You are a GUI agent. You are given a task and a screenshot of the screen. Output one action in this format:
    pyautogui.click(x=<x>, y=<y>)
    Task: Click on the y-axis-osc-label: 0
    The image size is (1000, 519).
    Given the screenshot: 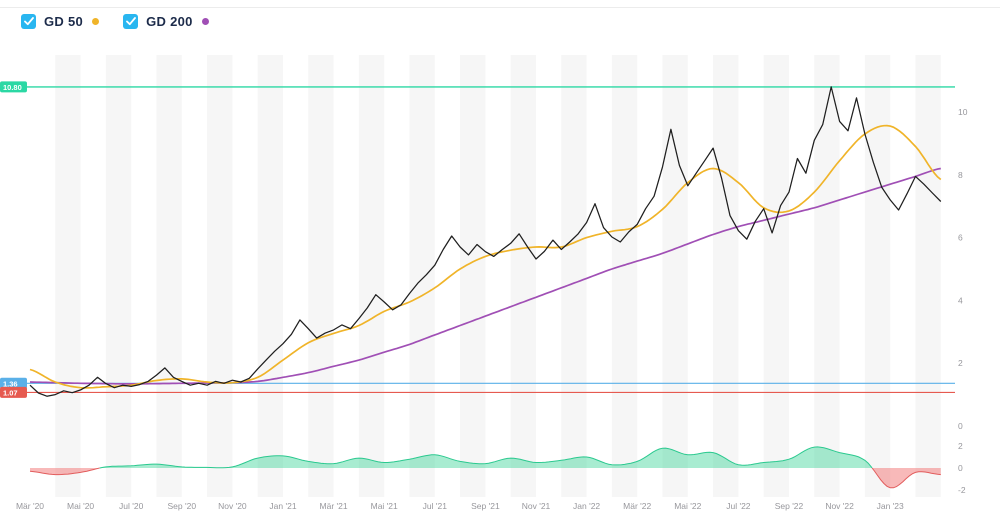 What is the action you would take?
    pyautogui.click(x=960, y=468)
    